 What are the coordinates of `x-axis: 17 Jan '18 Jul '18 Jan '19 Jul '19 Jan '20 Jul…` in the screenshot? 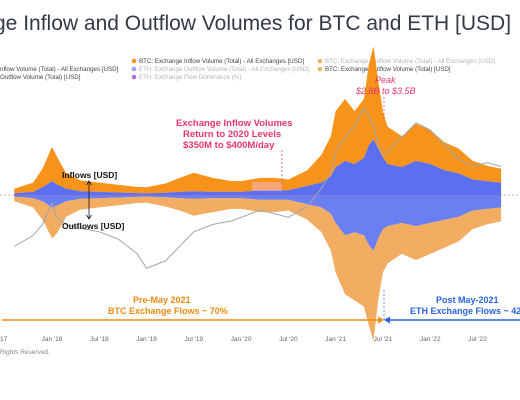 It's located at (243, 339).